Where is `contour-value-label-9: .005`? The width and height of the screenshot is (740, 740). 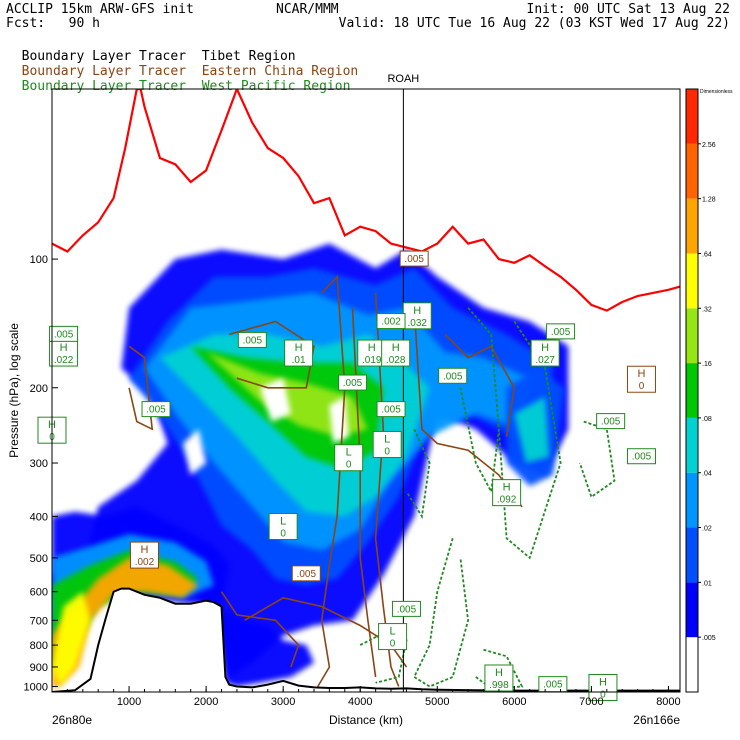 contour-value-label-9: .005 is located at coordinates (453, 375).